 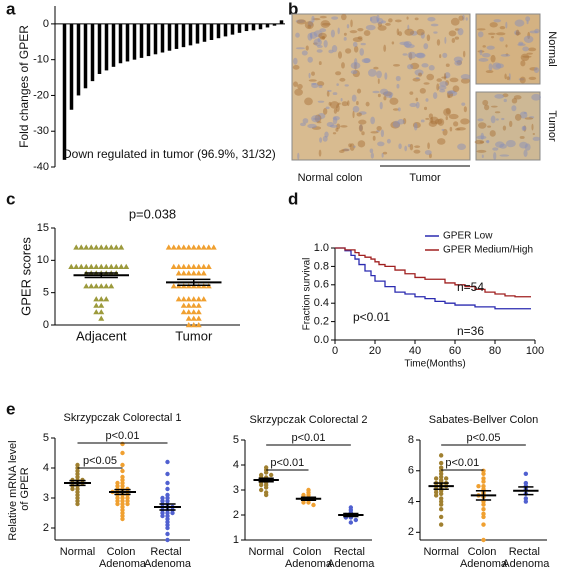 I want to click on x-tick-label: Tumor, so click(x=194, y=335).